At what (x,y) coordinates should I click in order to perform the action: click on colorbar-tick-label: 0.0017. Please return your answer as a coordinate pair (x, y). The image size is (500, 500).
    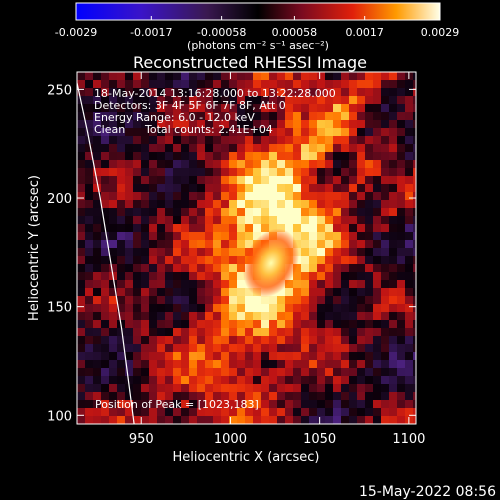
    Looking at the image, I should click on (364, 32).